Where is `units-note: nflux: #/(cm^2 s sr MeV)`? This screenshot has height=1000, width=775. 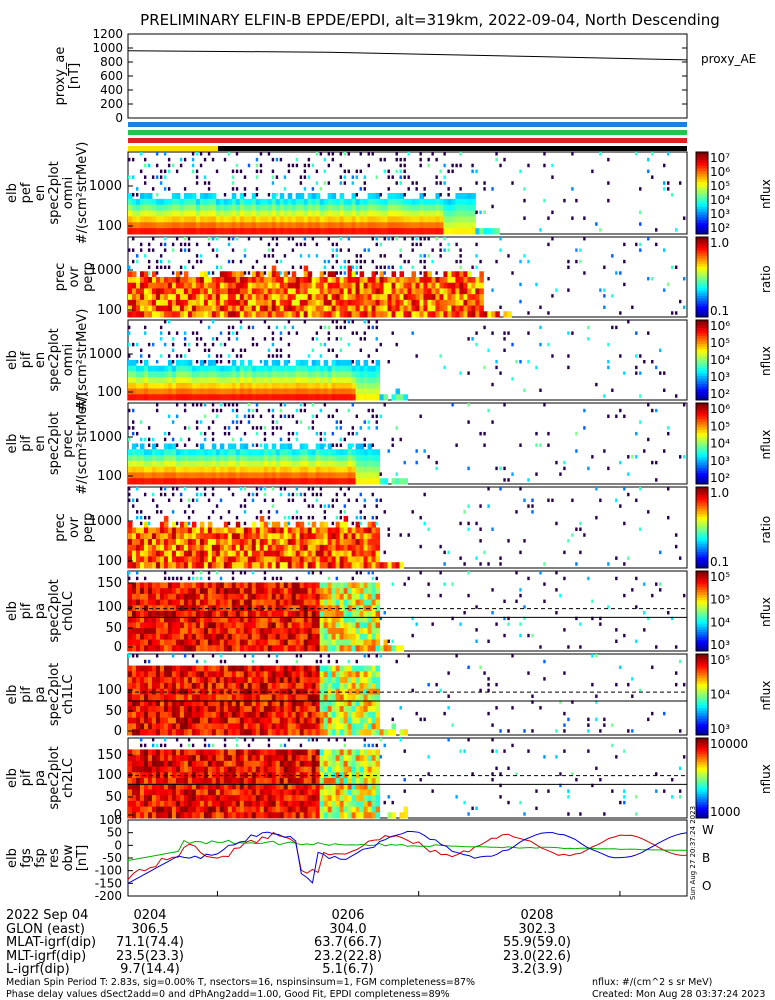 units-note: nflux: #/(cm^2 s sr MeV) is located at coordinates (652, 982).